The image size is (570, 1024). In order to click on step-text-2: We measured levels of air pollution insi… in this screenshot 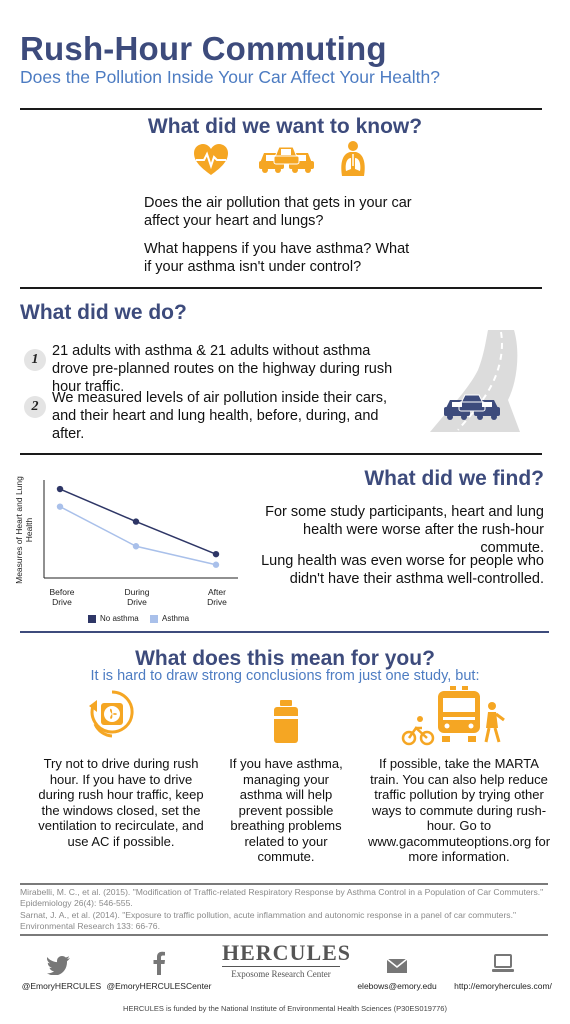, I will do `click(220, 416)`.